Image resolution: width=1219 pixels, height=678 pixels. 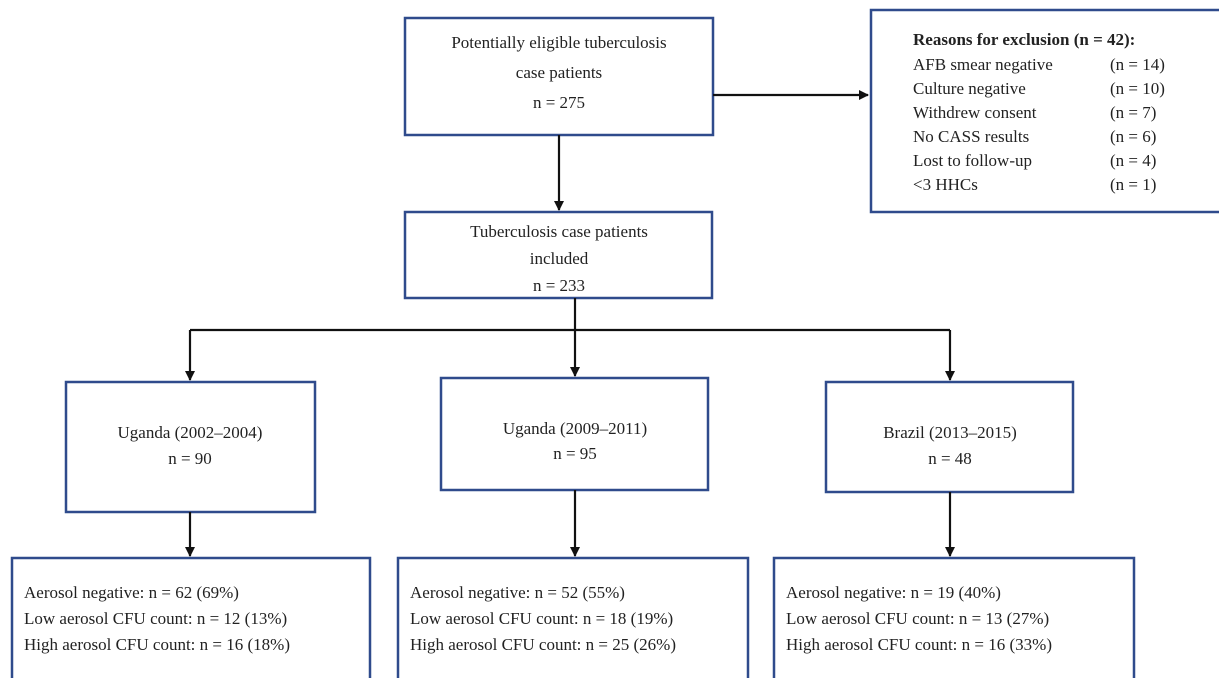 I want to click on node-text: Brazil (2013–2015), so click(x=950, y=432).